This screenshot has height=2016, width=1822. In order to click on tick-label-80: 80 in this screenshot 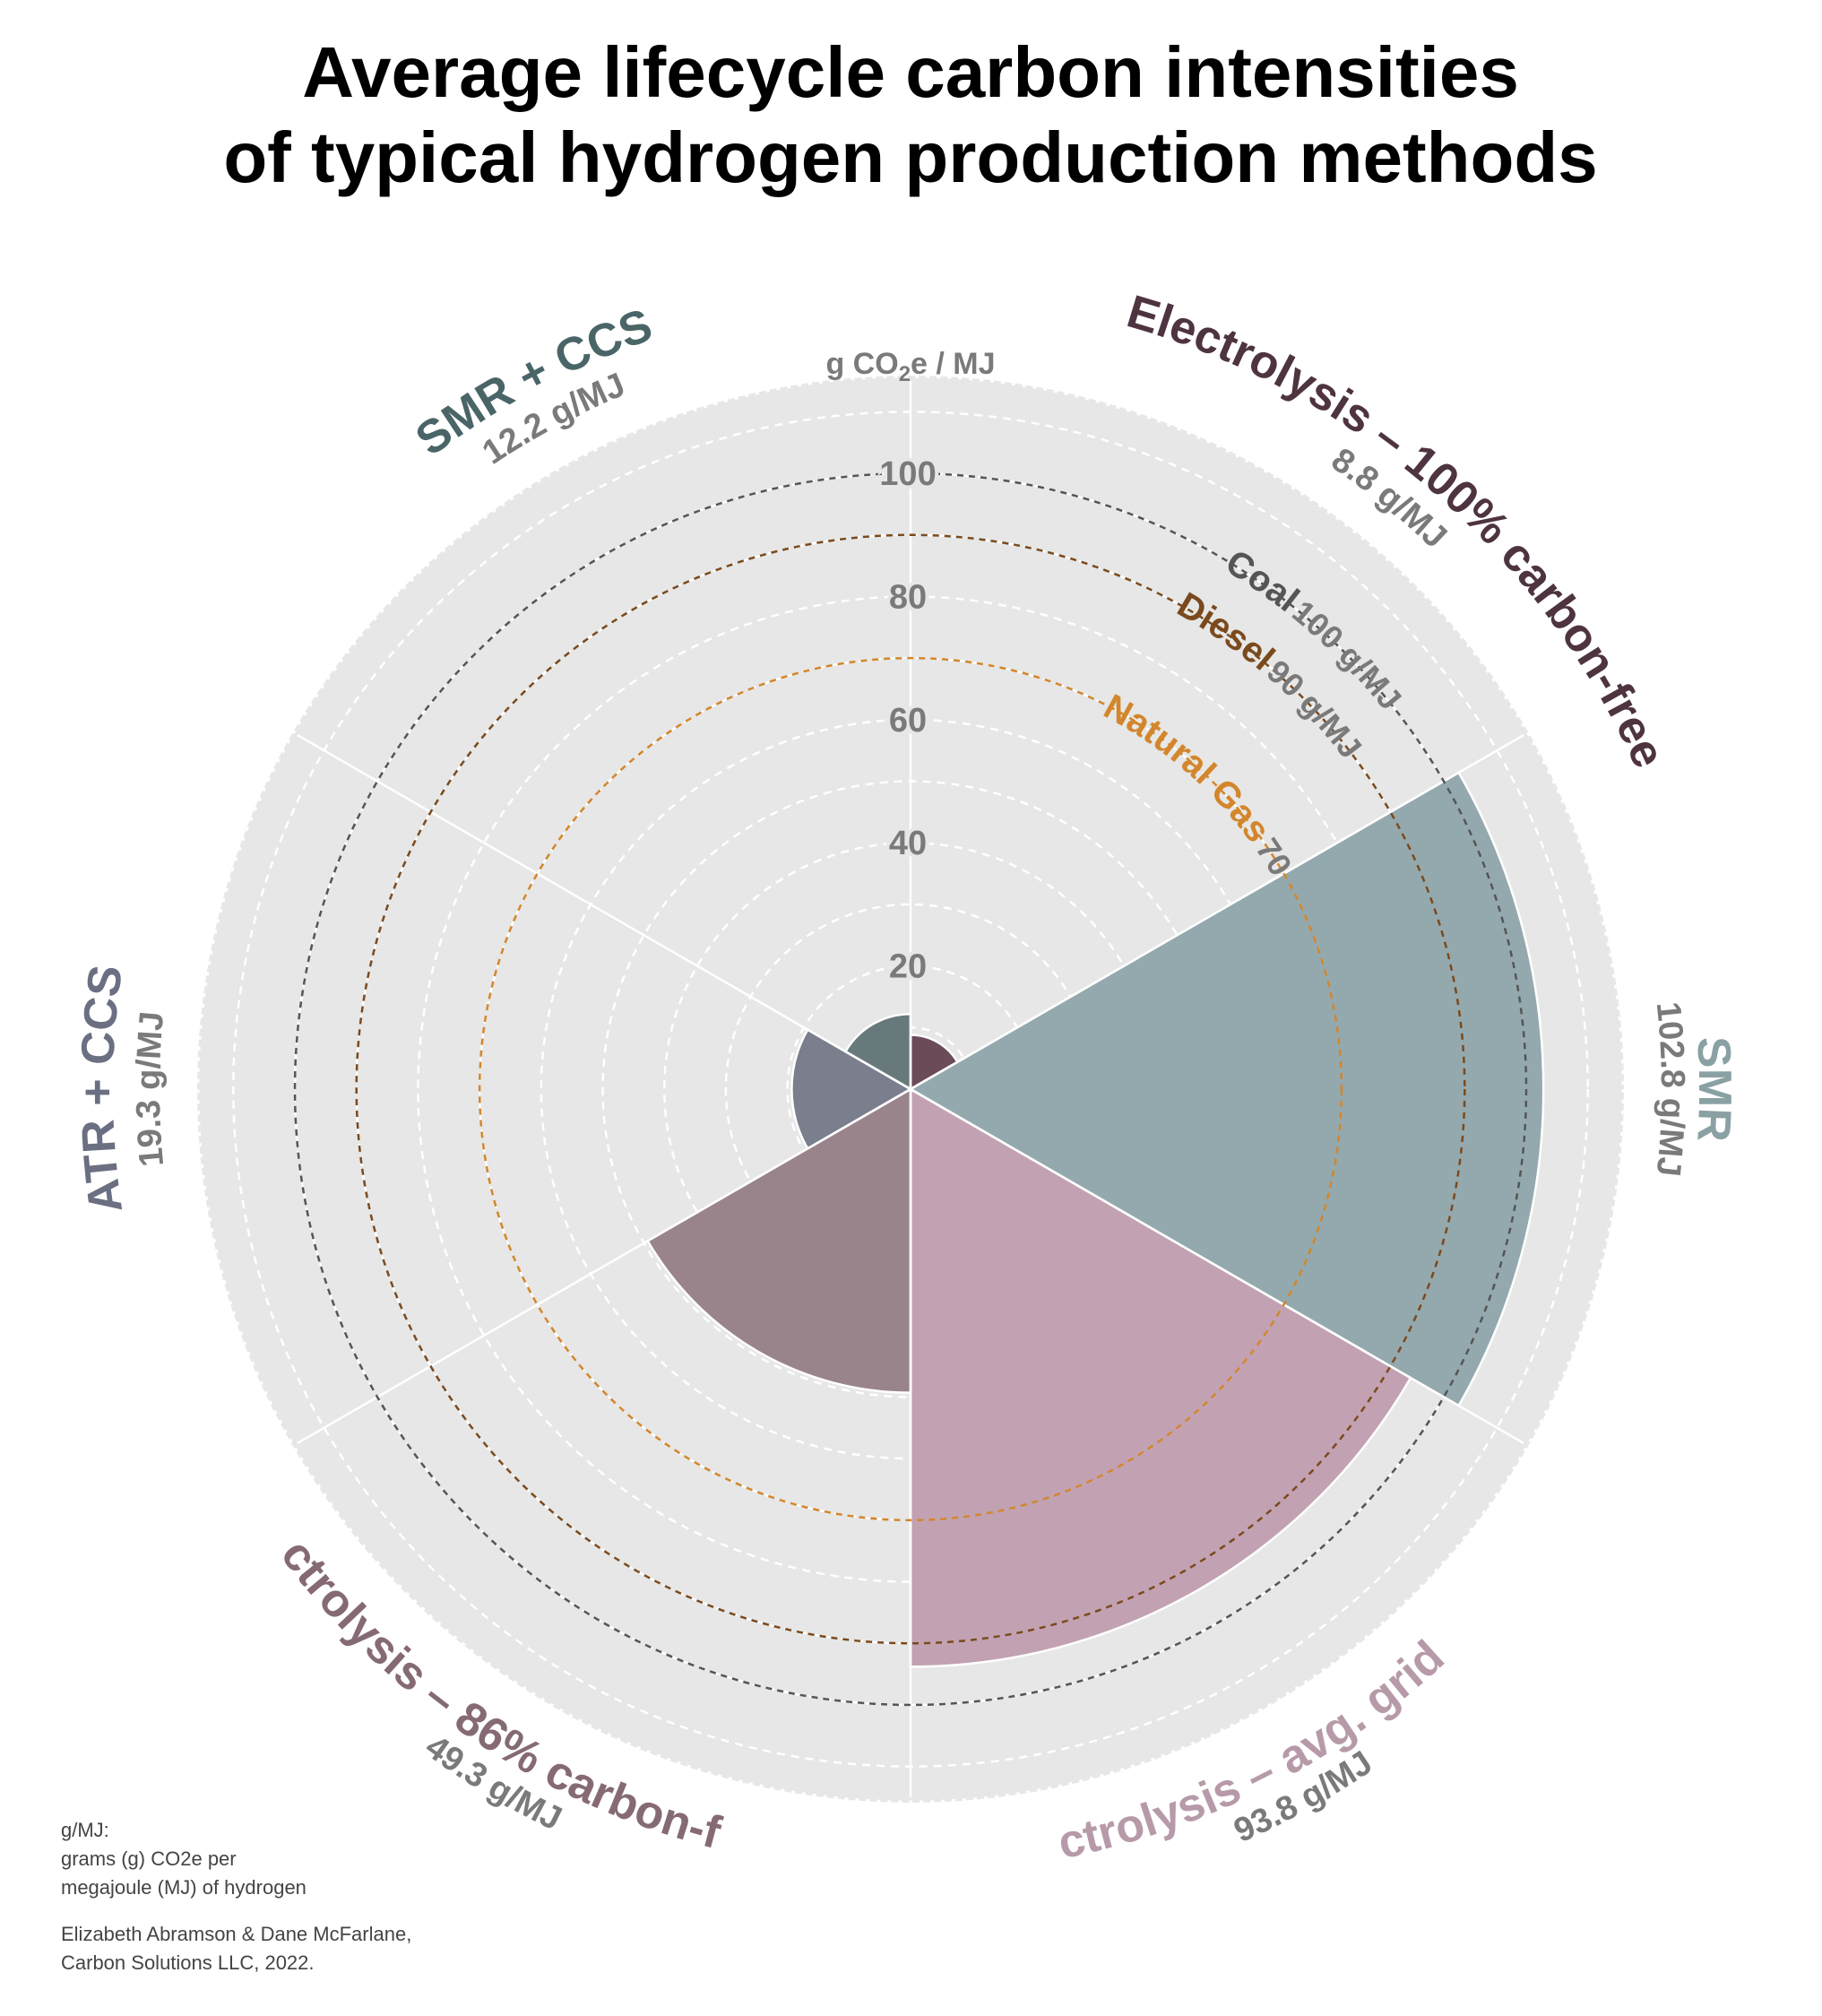, I will do `click(908, 597)`.